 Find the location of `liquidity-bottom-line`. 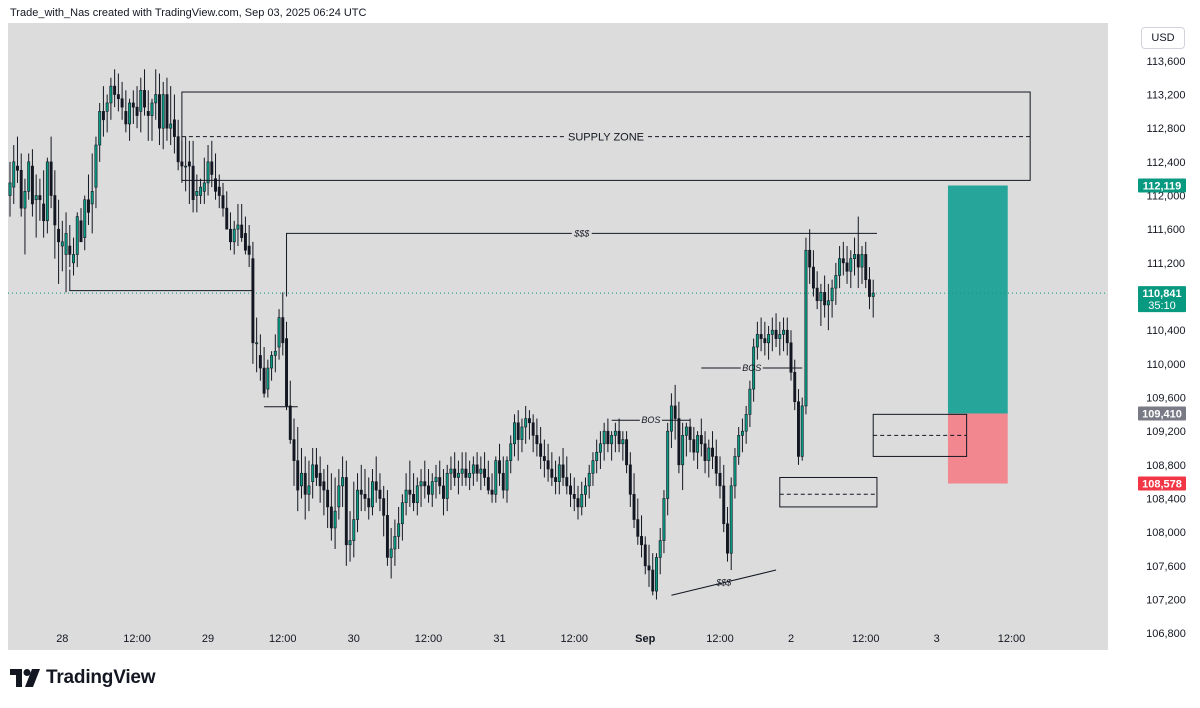

liquidity-bottom-line is located at coordinates (724, 582).